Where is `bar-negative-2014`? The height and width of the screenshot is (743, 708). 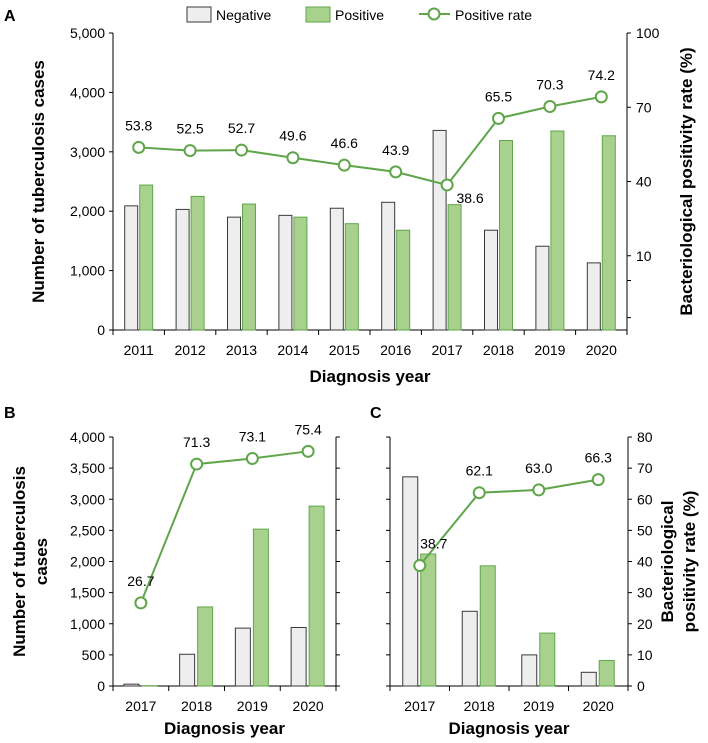
bar-negative-2014 is located at coordinates (285, 272).